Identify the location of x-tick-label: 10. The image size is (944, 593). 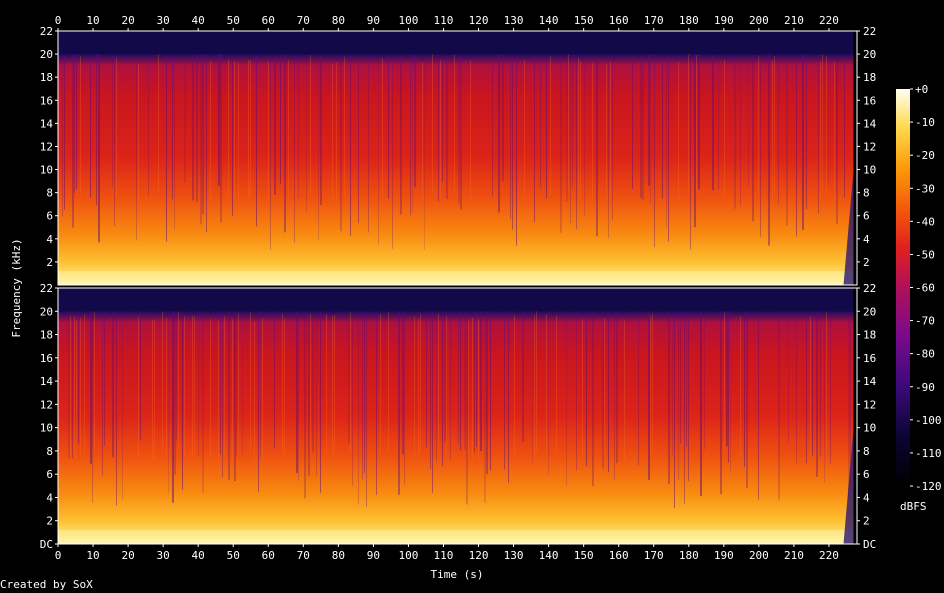
(92, 20).